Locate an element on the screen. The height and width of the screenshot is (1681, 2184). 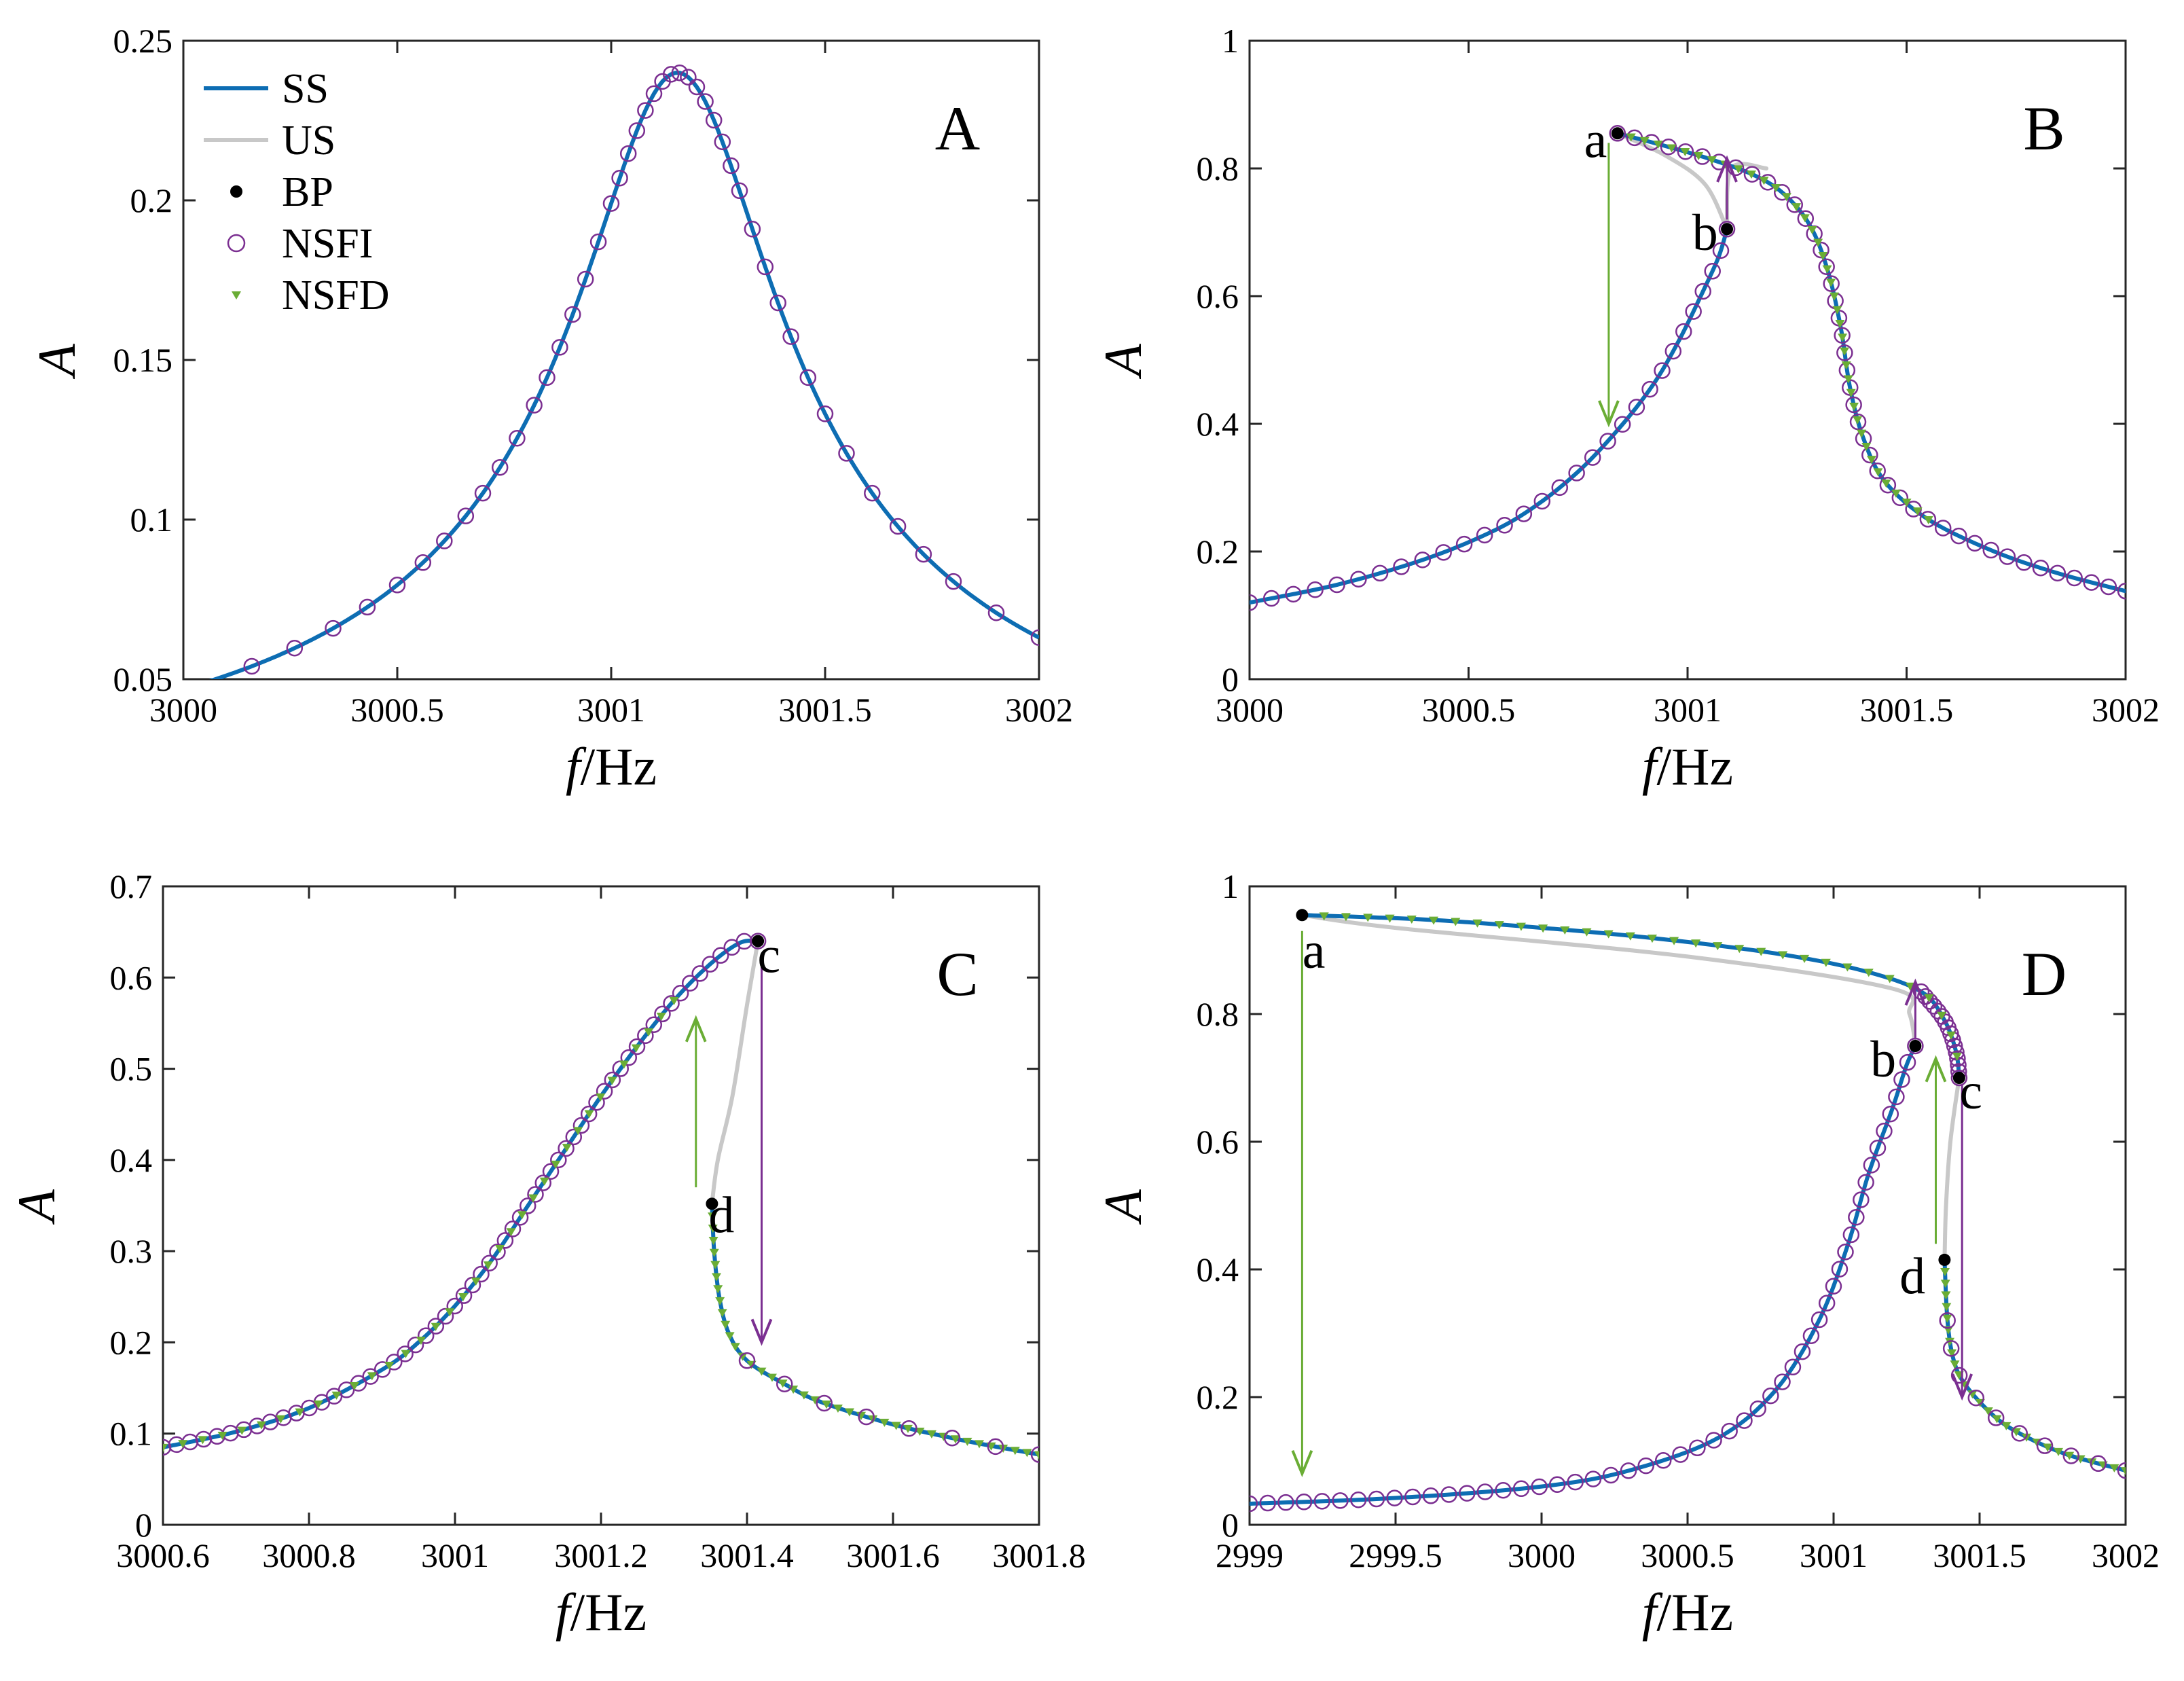
us-curve is located at coordinates (1951, 1169).